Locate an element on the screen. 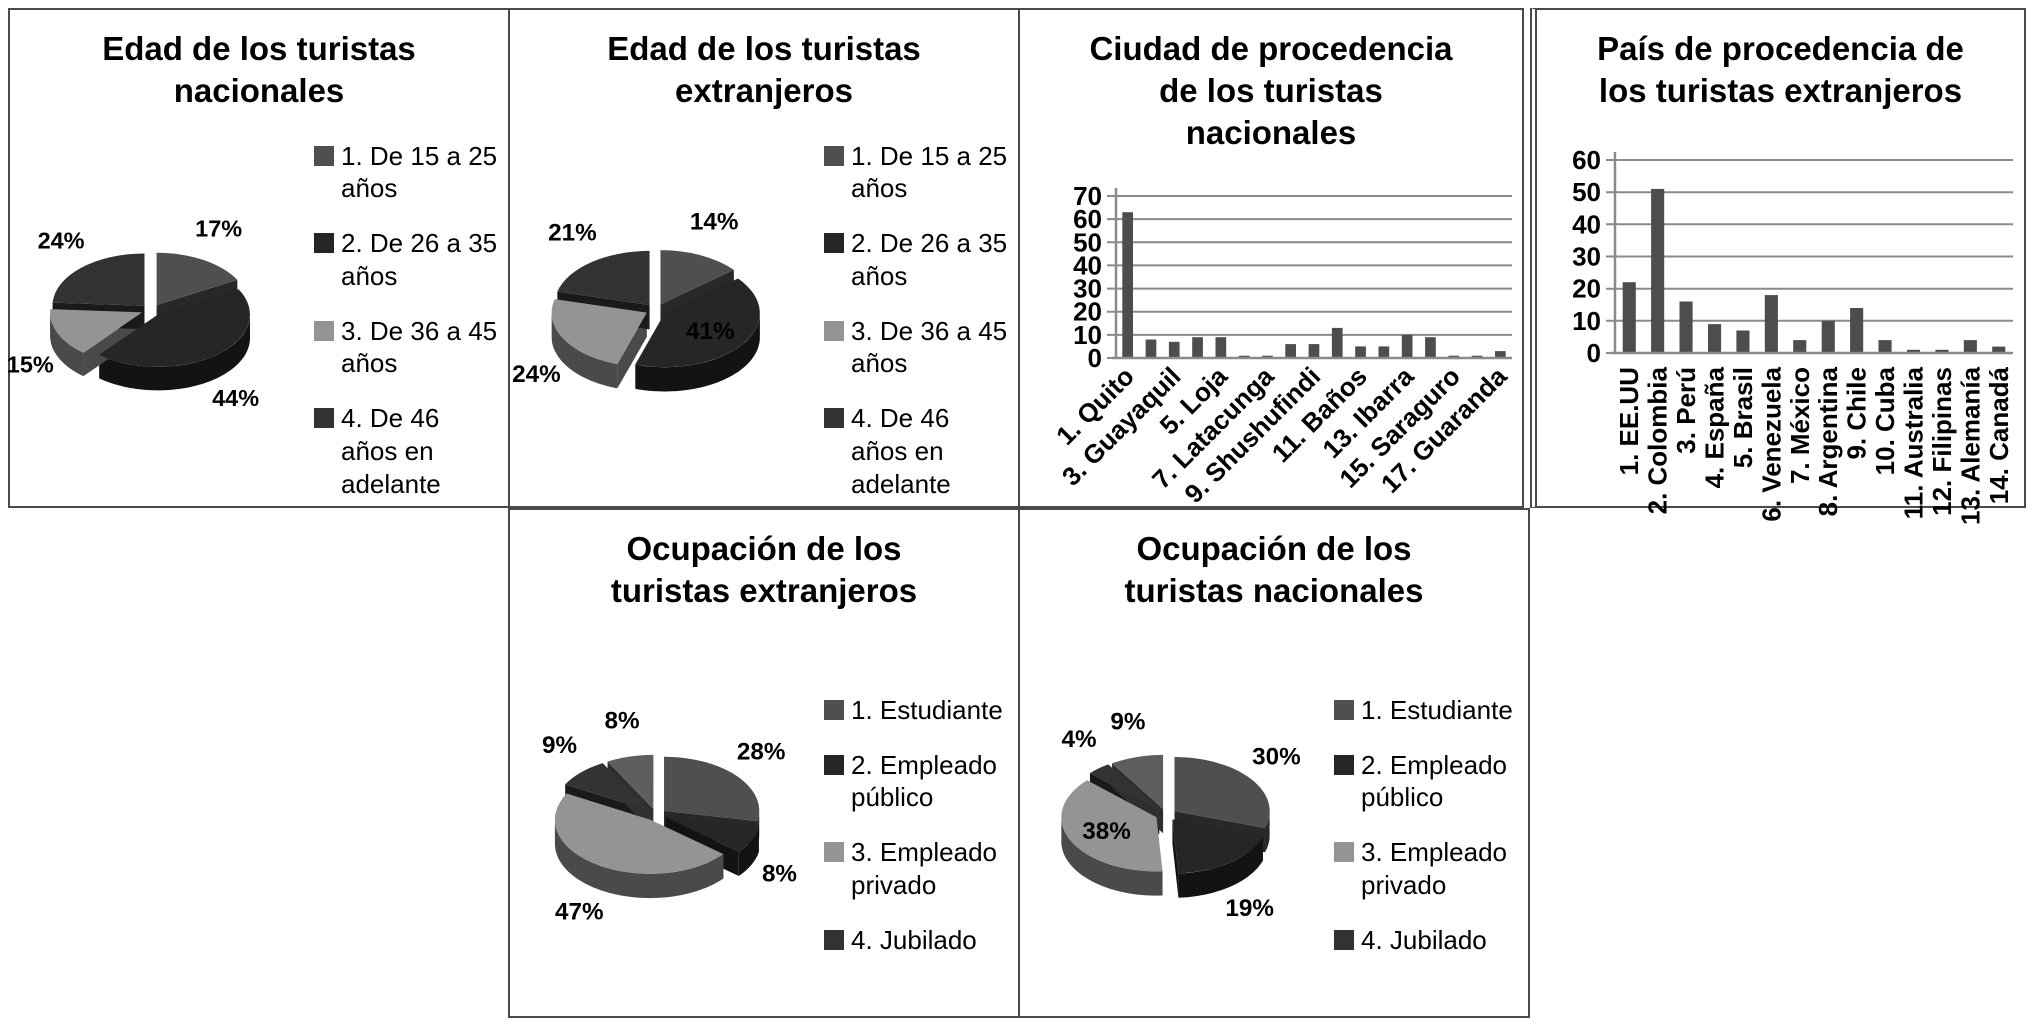 The width and height of the screenshot is (2032, 1024). legend-item: 2. Empleado público is located at coordinates (917, 782).